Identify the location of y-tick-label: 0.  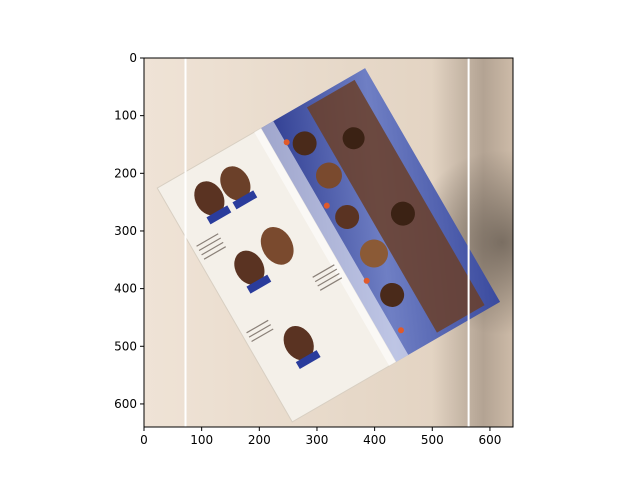
(133, 58).